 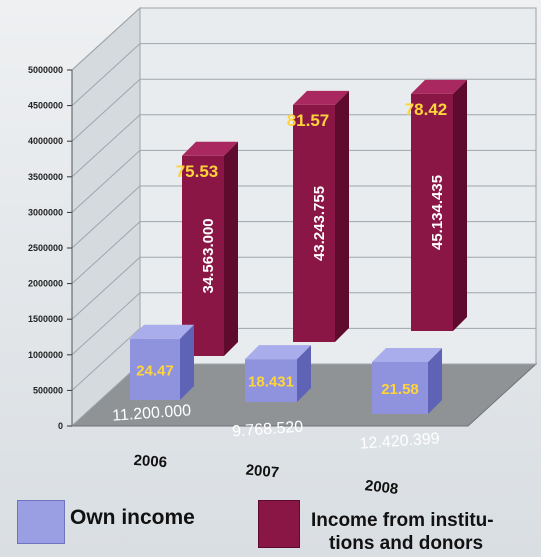 I want to click on bar-percent-label-own-income: 21.58, so click(x=400, y=389).